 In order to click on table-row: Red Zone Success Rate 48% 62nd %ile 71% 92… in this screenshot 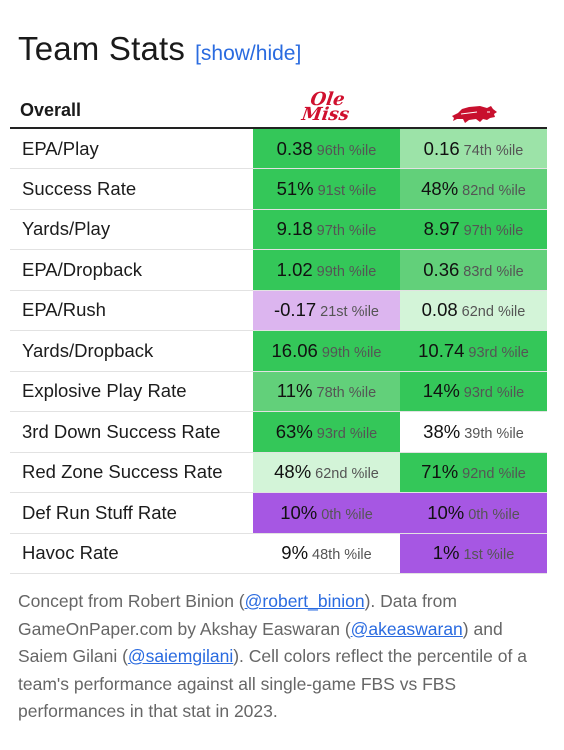, I will do `click(278, 472)`.